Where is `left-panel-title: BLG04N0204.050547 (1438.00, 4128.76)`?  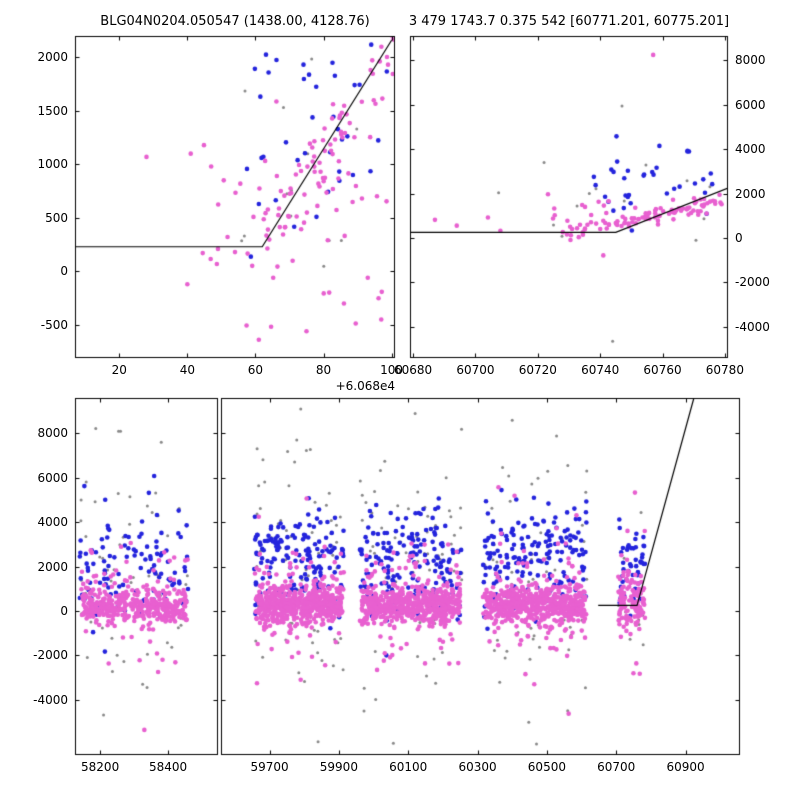
left-panel-title: BLG04N0204.050547 (1438.00, 4128.76) is located at coordinates (235, 21).